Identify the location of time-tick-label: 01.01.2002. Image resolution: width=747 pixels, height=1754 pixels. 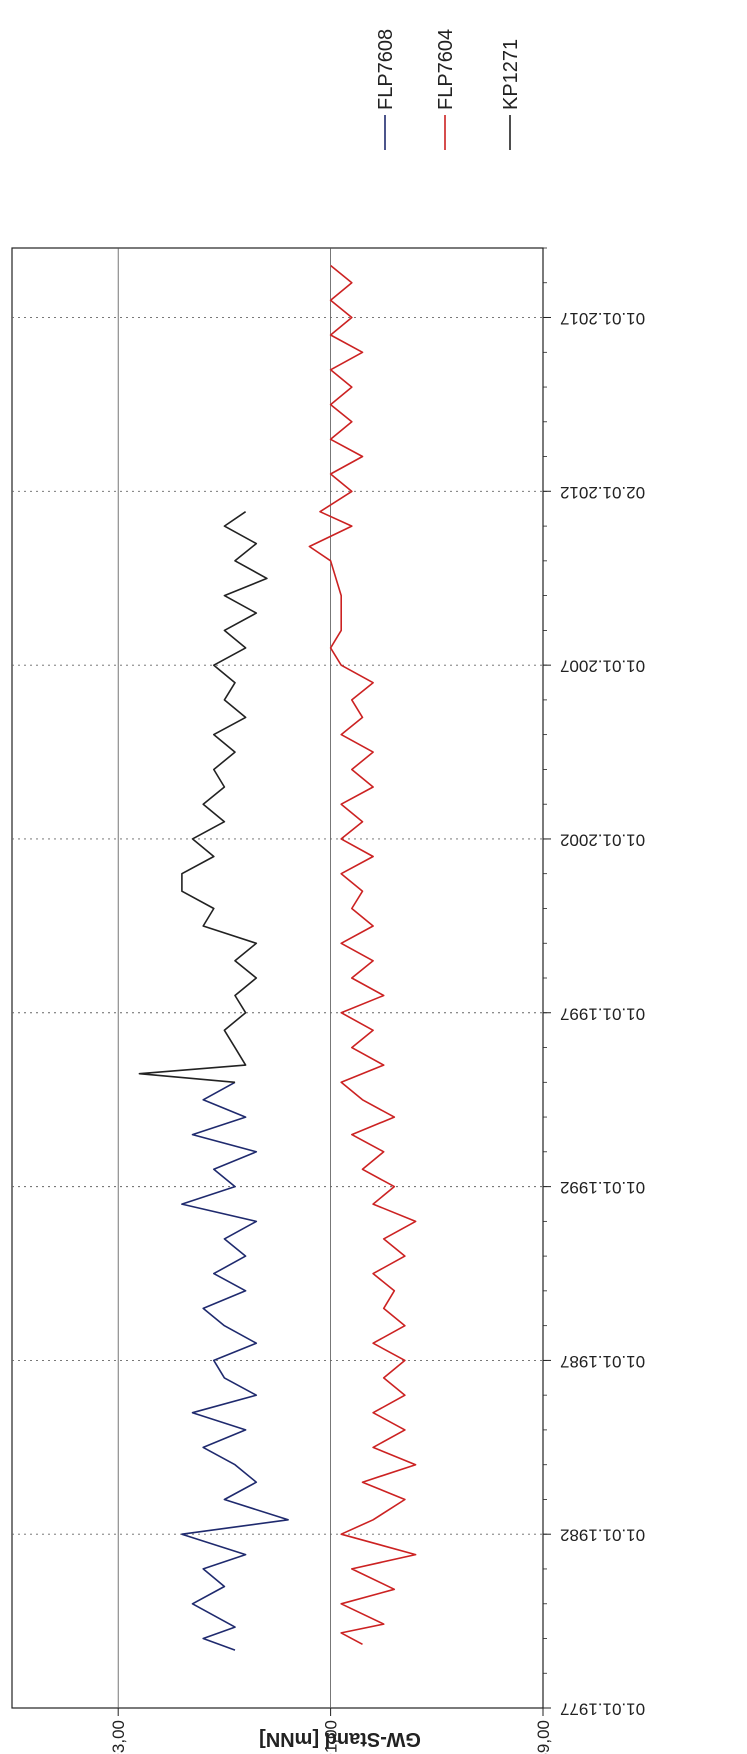
(602, 839).